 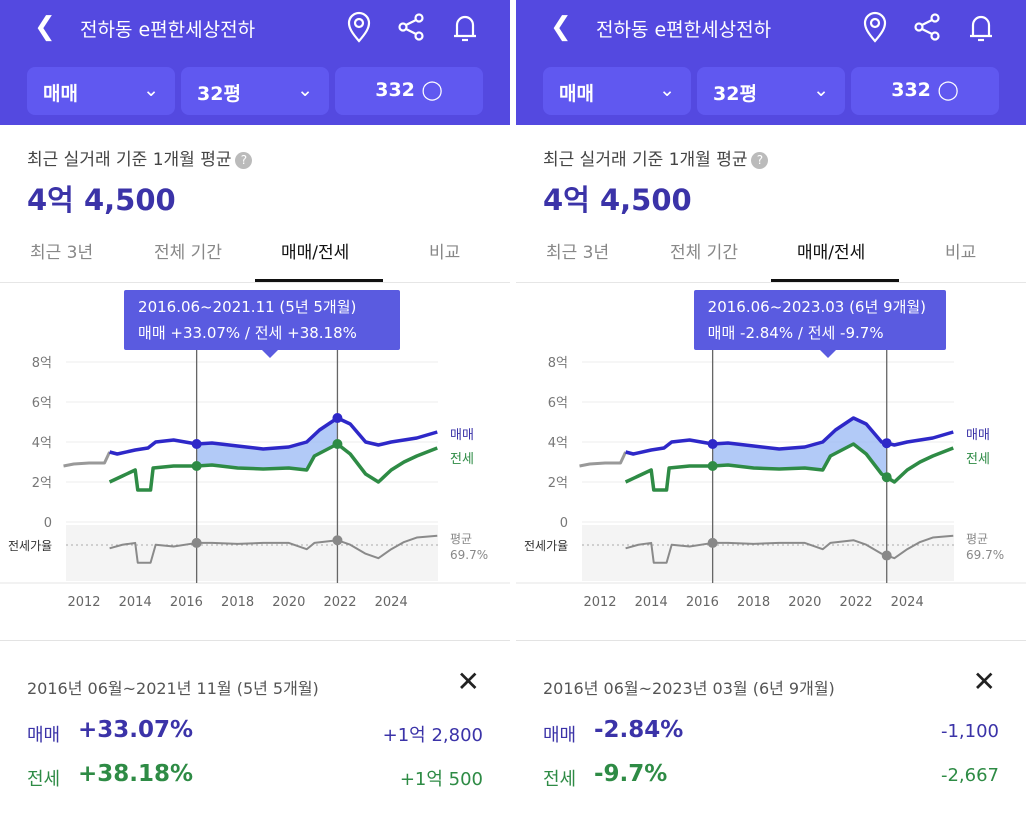 I want to click on y-tick-label: 0, so click(x=48, y=523).